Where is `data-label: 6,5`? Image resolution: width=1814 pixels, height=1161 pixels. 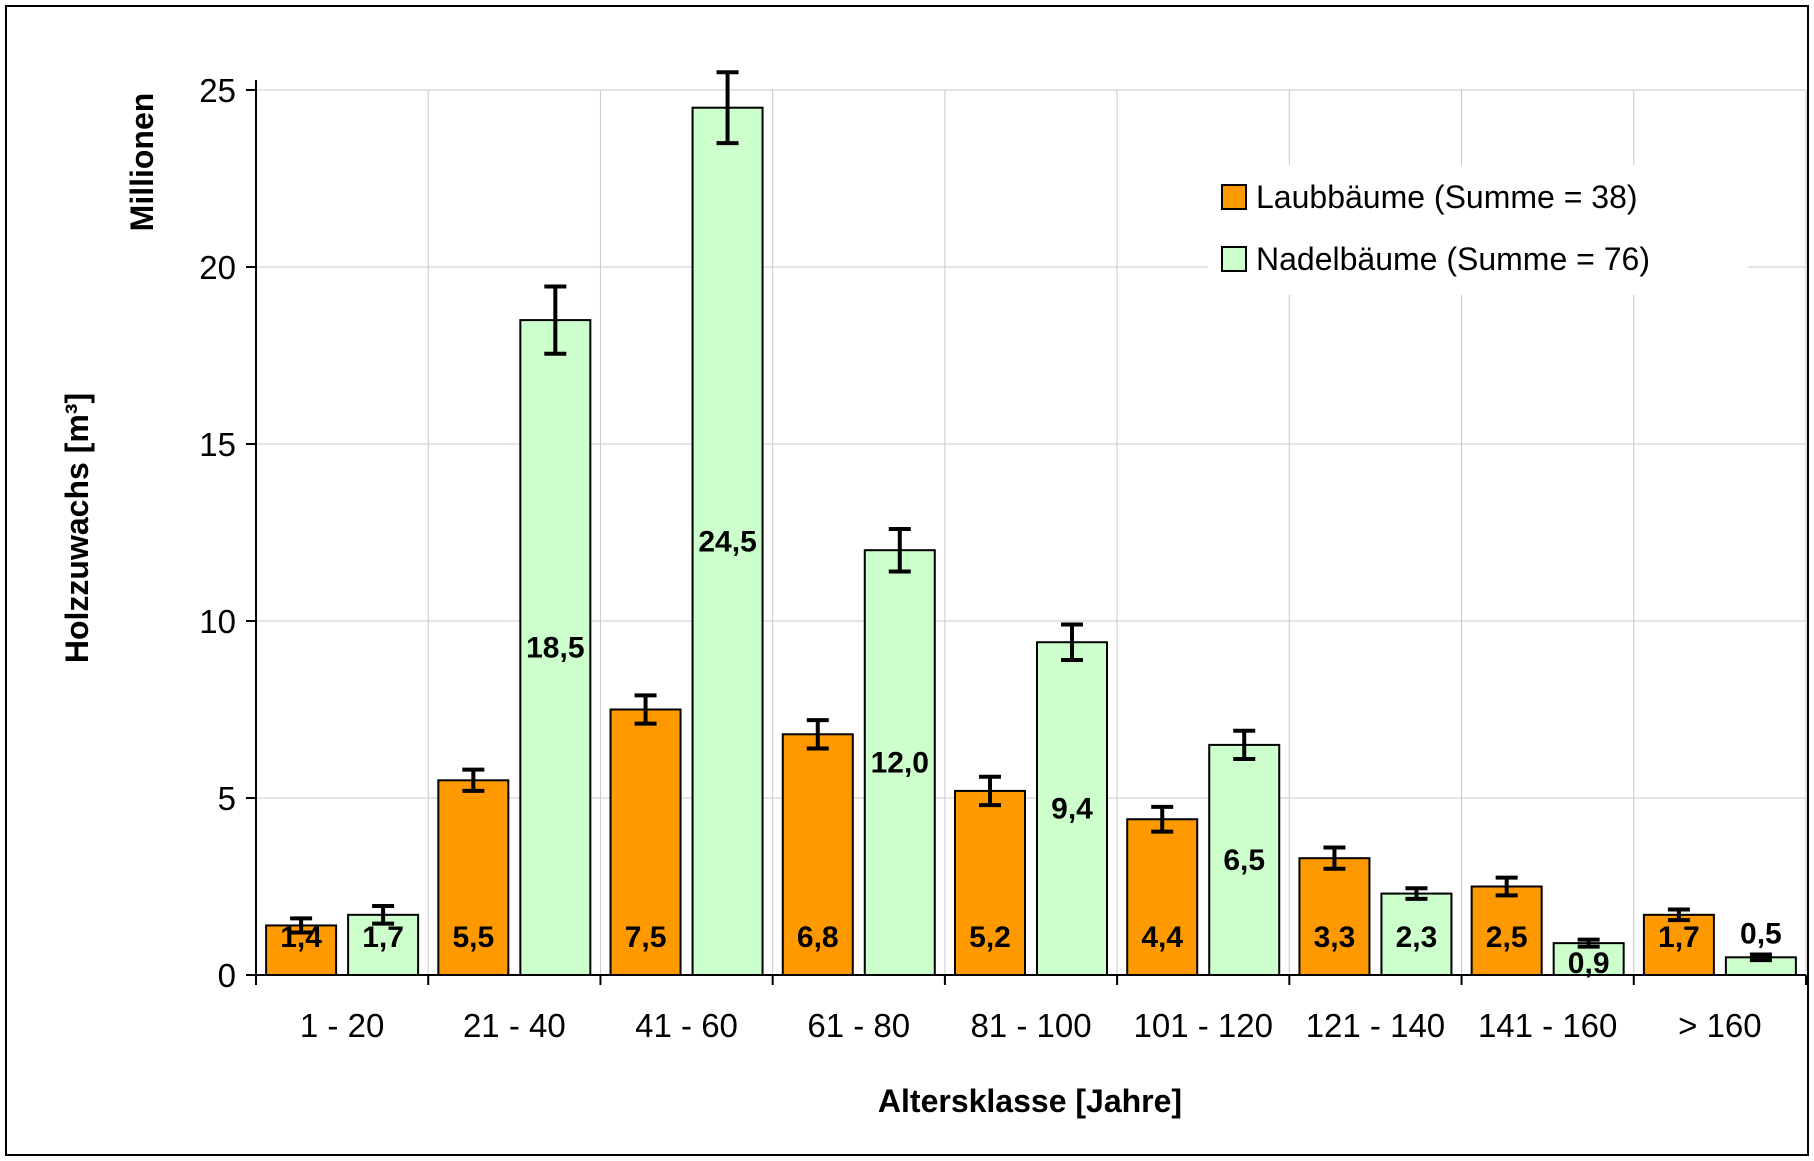
data-label: 6,5 is located at coordinates (1244, 860).